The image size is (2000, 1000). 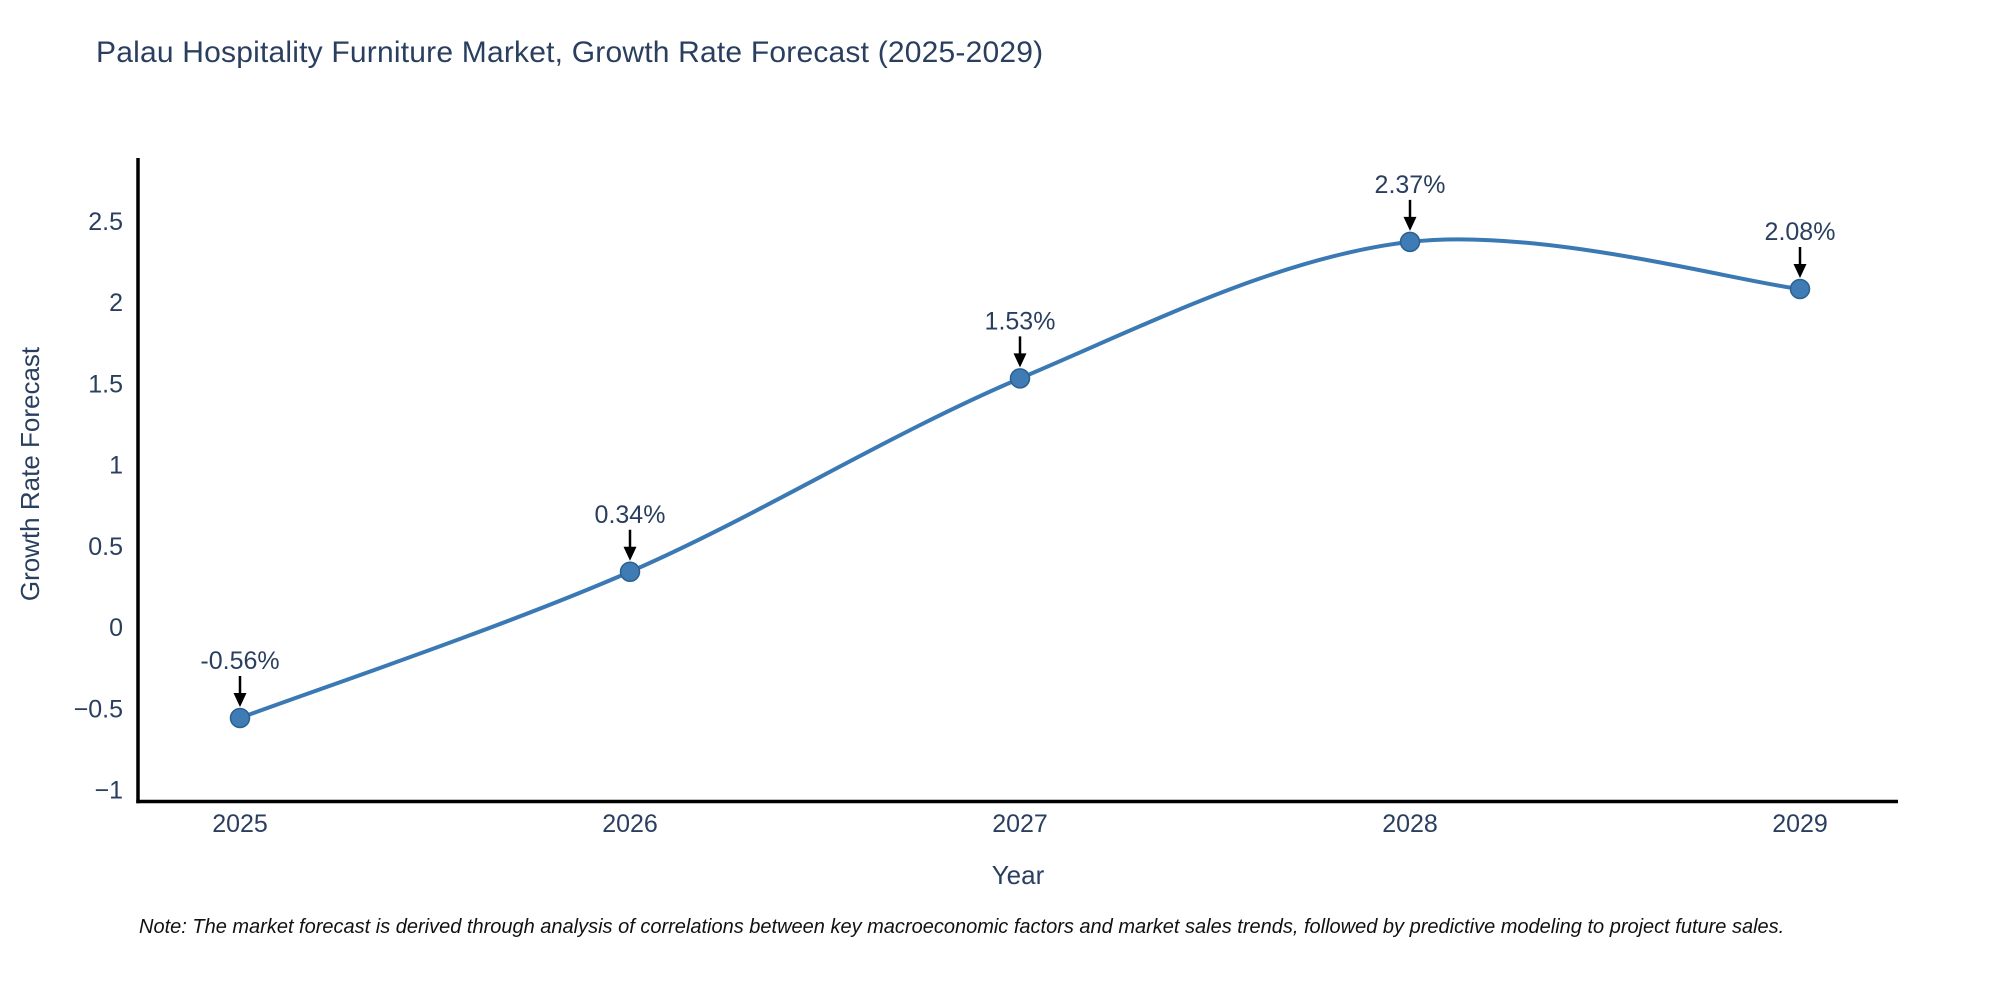 What do you see at coordinates (105, 384) in the screenshot?
I see `y-tick-label: 1.5` at bounding box center [105, 384].